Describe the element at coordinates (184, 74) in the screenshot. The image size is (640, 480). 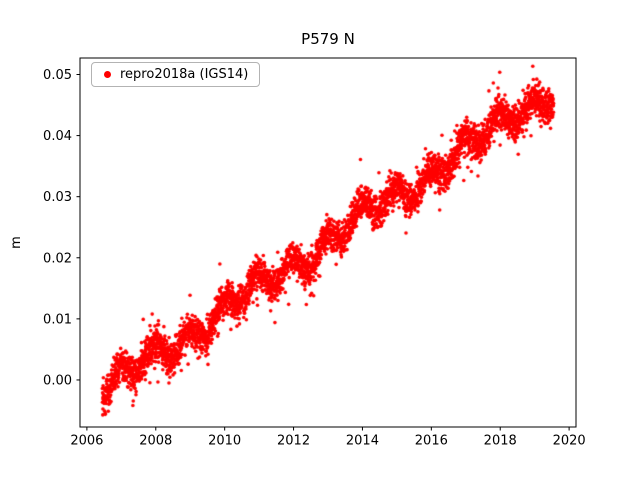
I see `legend-label: repro2018a (IGS14)` at that location.